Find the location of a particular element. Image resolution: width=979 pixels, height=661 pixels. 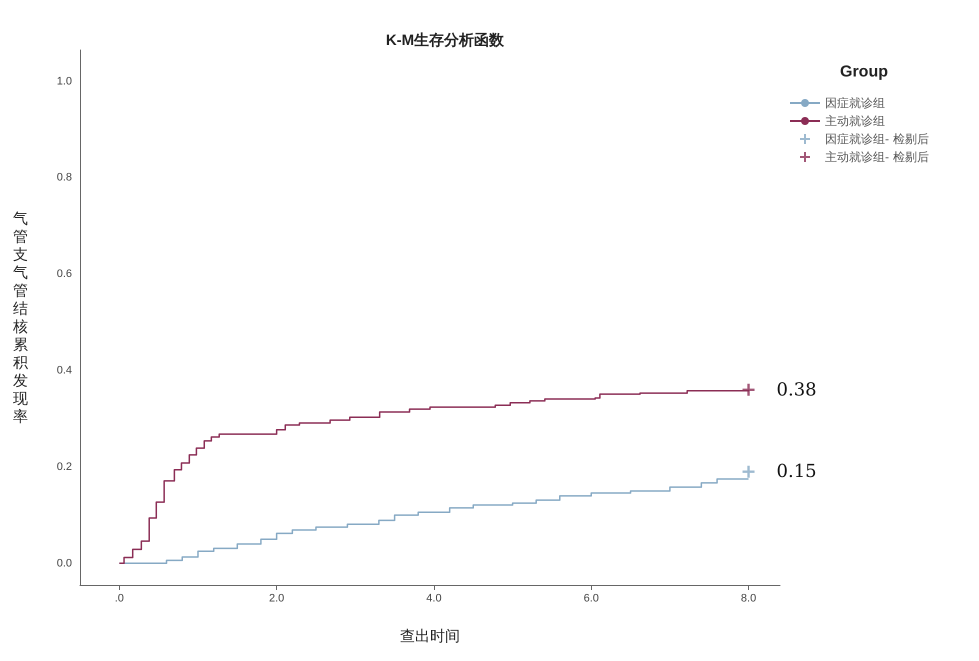

y-tick-label: 0.2 is located at coordinates (64, 466).